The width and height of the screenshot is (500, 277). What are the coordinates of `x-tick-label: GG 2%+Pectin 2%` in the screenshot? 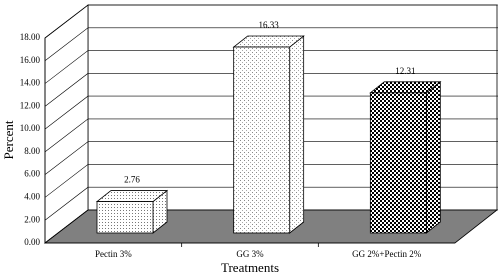 It's located at (387, 254).